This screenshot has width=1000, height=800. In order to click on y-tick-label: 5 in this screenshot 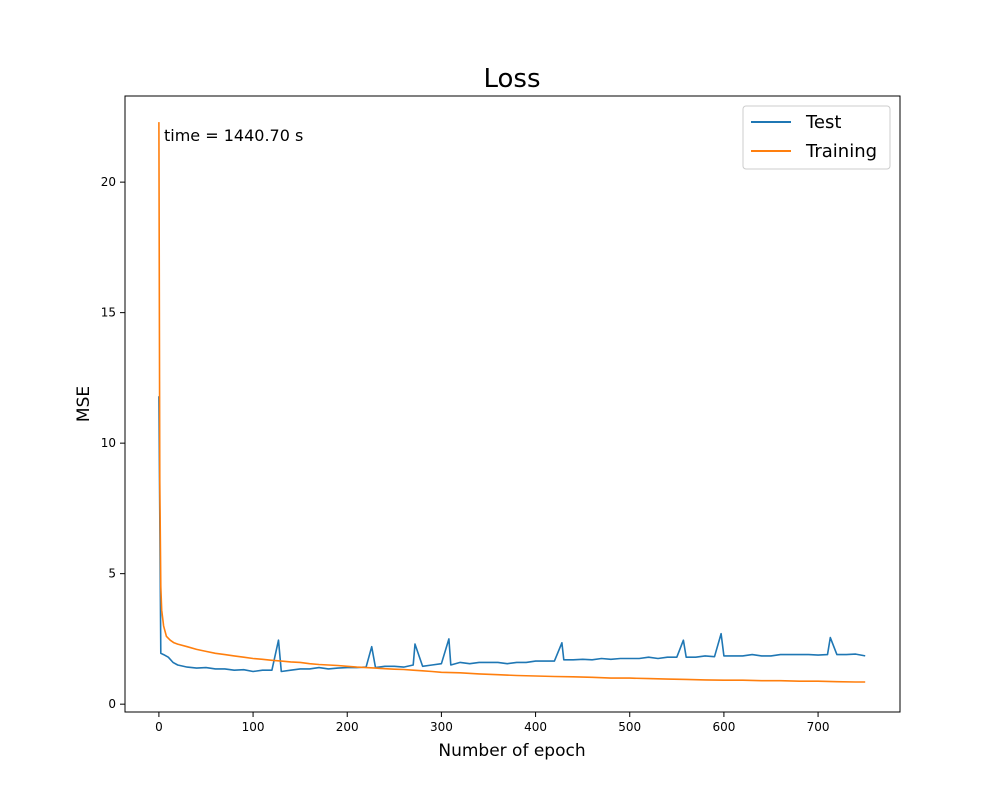, I will do `click(112, 574)`.